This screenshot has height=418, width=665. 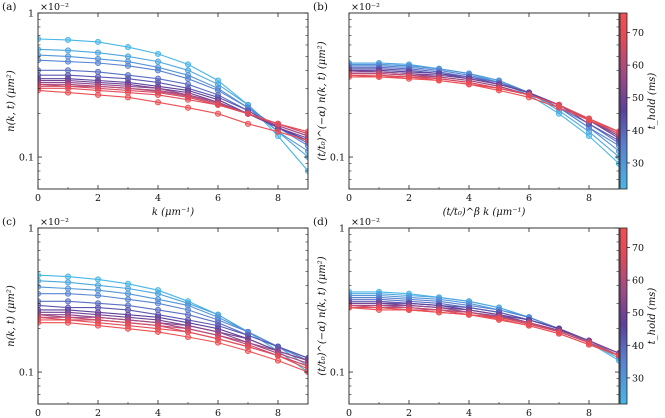 What do you see at coordinates (26, 373) in the screenshot?
I see `y-tick-label: 0.1` at bounding box center [26, 373].